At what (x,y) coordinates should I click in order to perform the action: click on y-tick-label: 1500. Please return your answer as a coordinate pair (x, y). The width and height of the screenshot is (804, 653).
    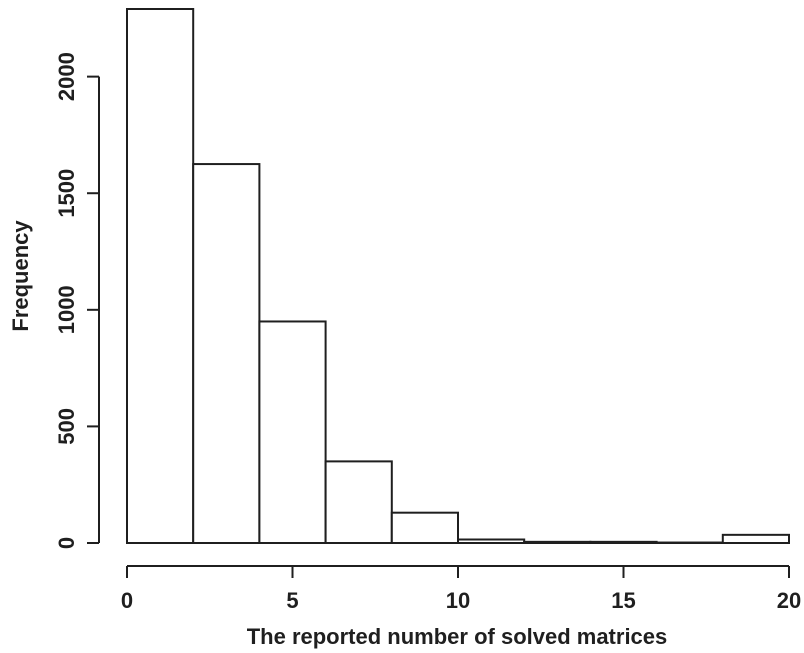
    Looking at the image, I should click on (66, 193).